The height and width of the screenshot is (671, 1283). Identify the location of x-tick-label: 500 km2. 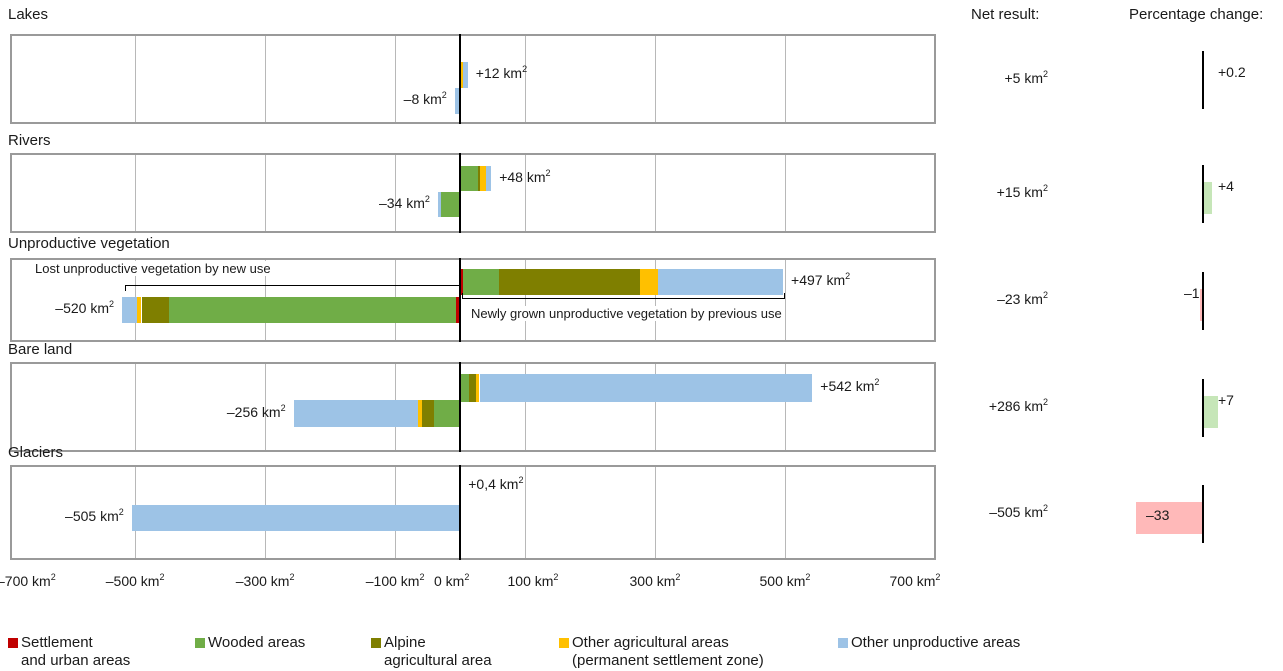
(785, 580).